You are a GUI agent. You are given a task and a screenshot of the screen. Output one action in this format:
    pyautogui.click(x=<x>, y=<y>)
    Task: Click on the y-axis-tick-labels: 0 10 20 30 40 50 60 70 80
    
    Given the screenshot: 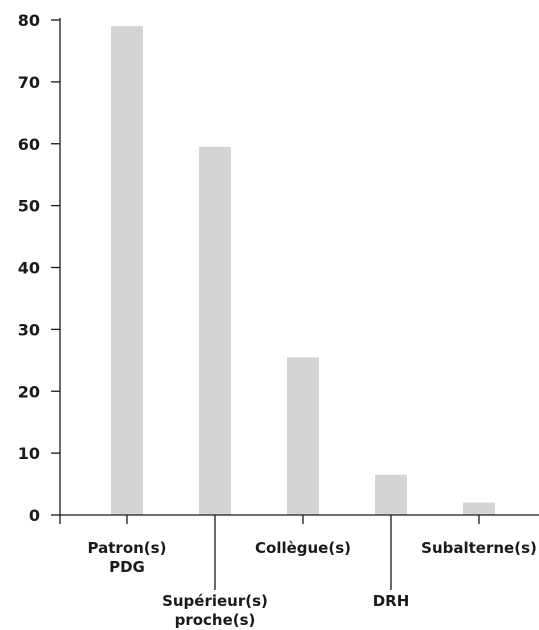 What is the action you would take?
    pyautogui.click(x=29, y=268)
    